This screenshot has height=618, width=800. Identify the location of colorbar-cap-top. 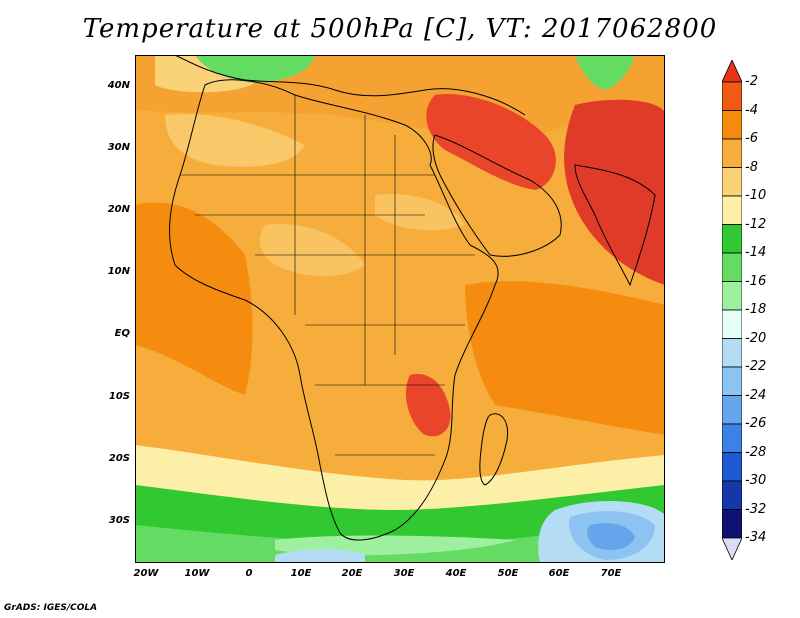
(732, 71).